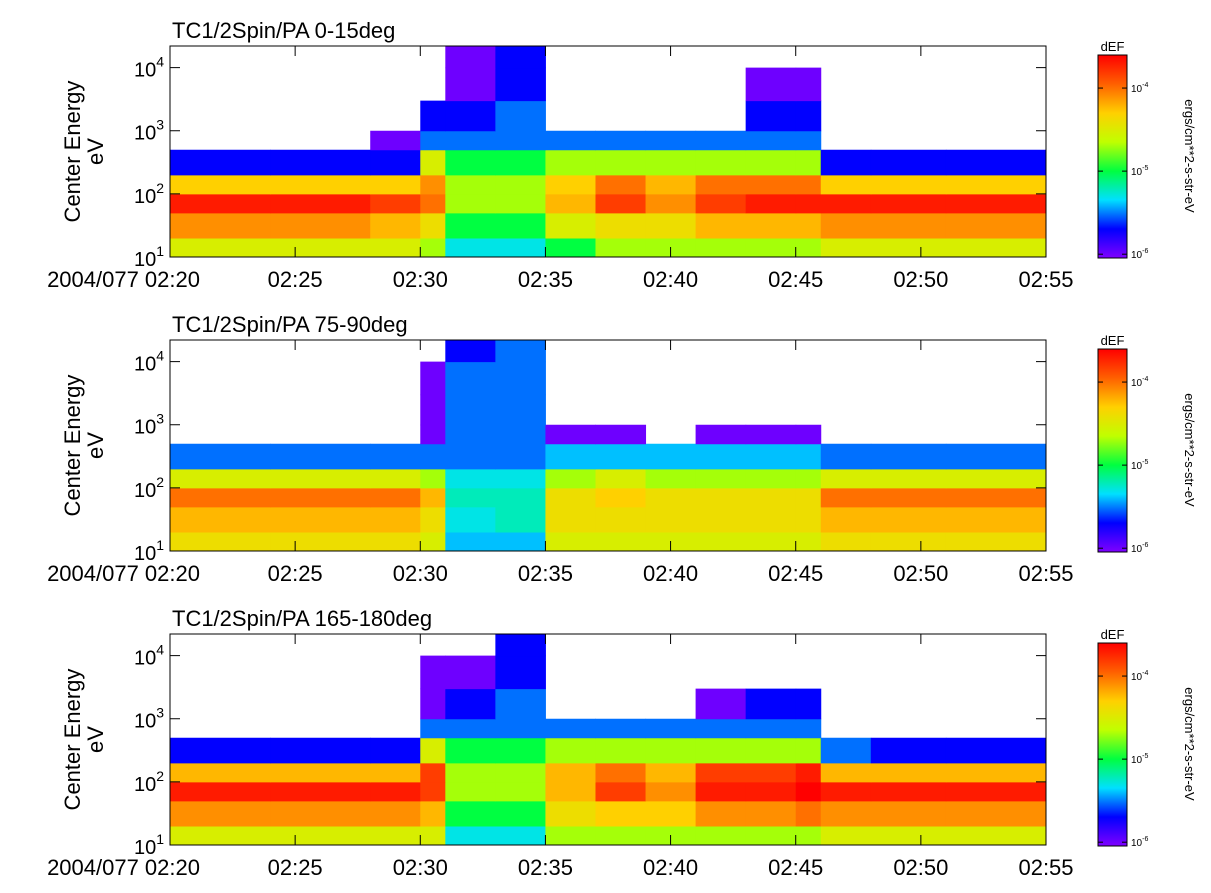 This screenshot has width=1211, height=893. I want to click on y-tick-label: 10⁴, so click(149, 656).